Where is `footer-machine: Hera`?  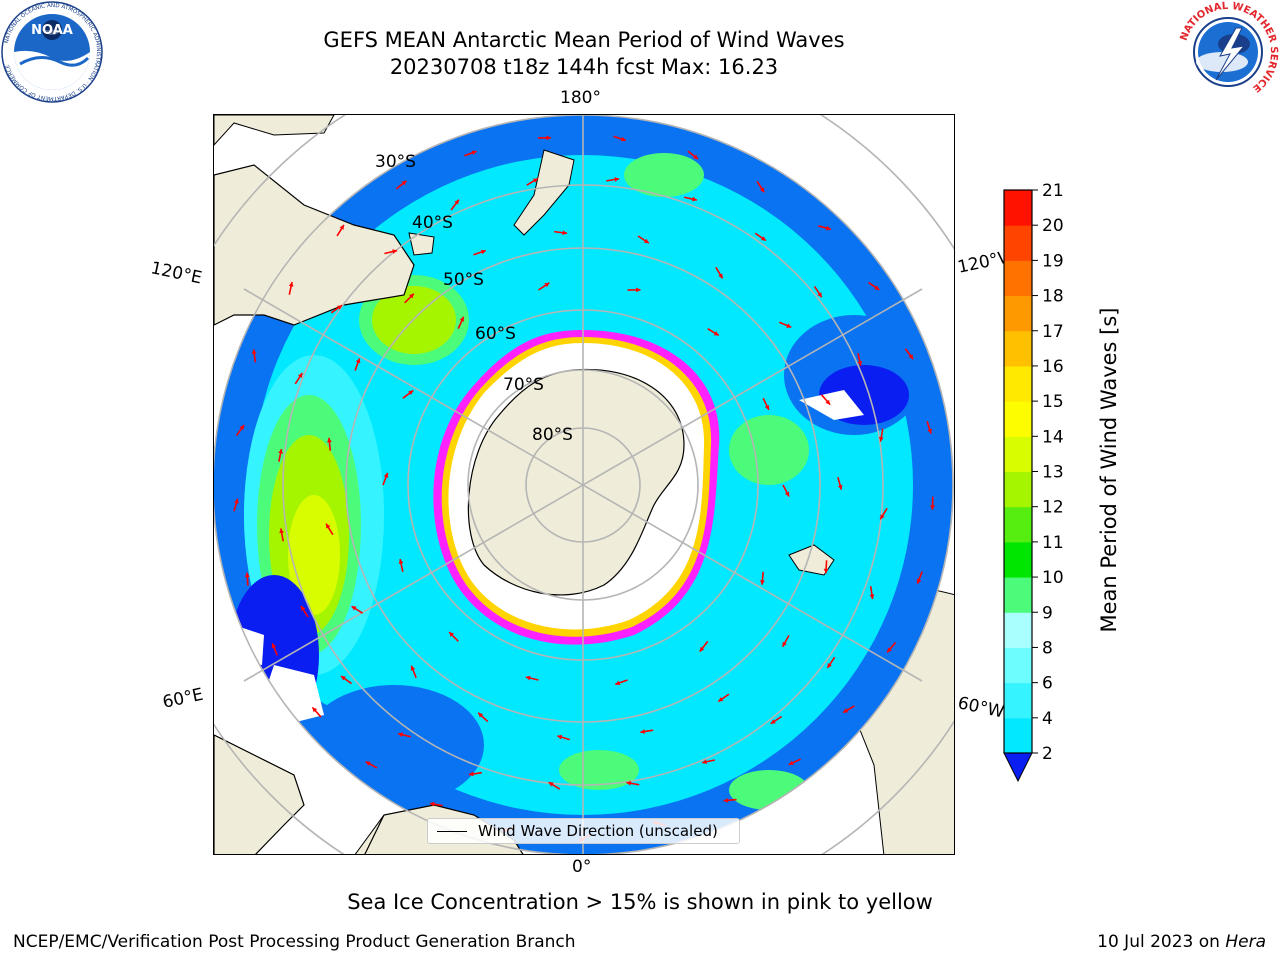 footer-machine: Hera is located at coordinates (1245, 942).